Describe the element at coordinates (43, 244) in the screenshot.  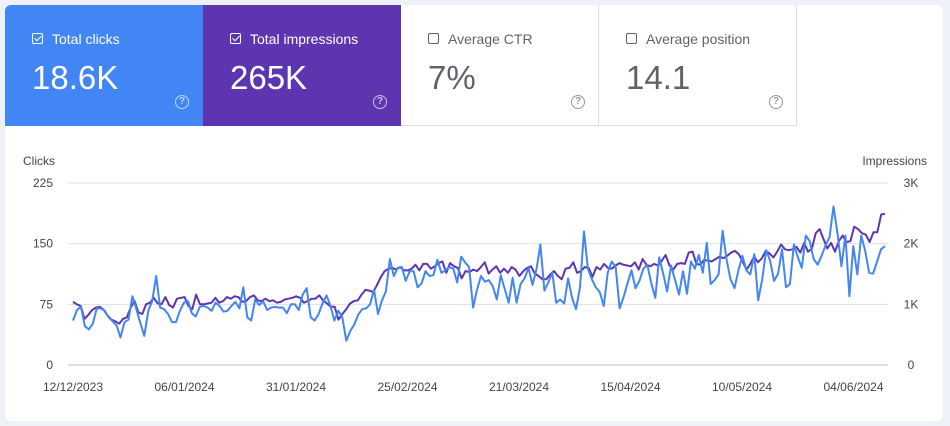
I see `y-tick-label: 150` at that location.